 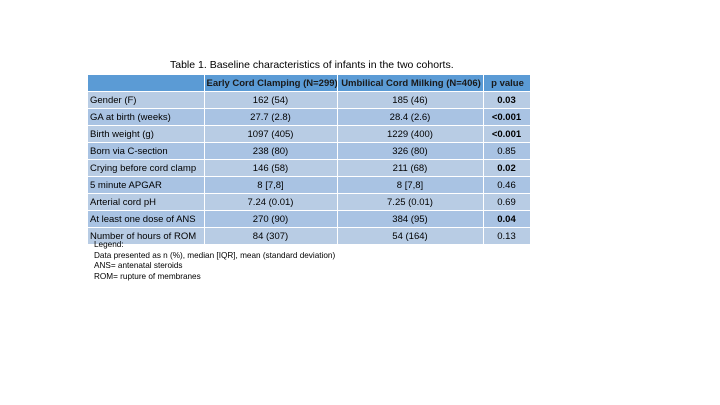 I want to click on umbilical-cord-milking-cell: 28.4 (2.6), so click(x=410, y=117).